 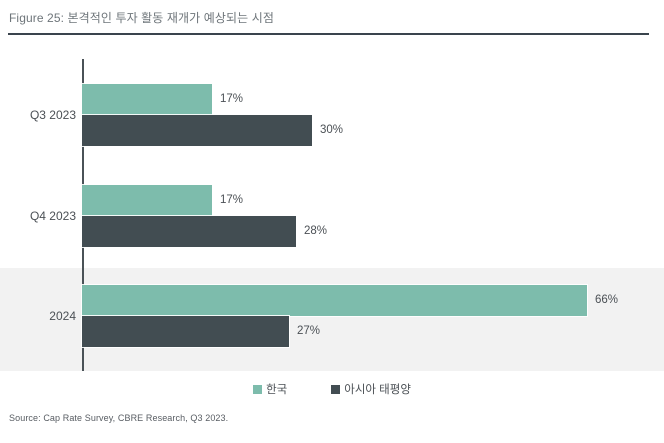 I want to click on title-rule, so click(x=328, y=34).